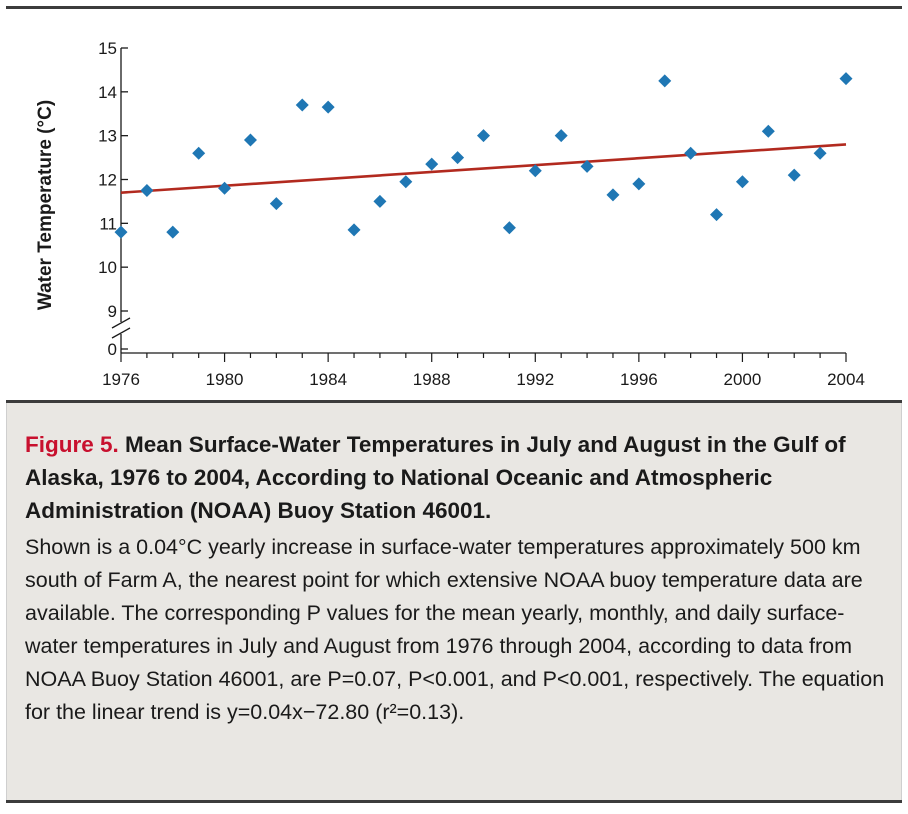  What do you see at coordinates (107, 48) in the screenshot?
I see `y-tick-label: 15` at bounding box center [107, 48].